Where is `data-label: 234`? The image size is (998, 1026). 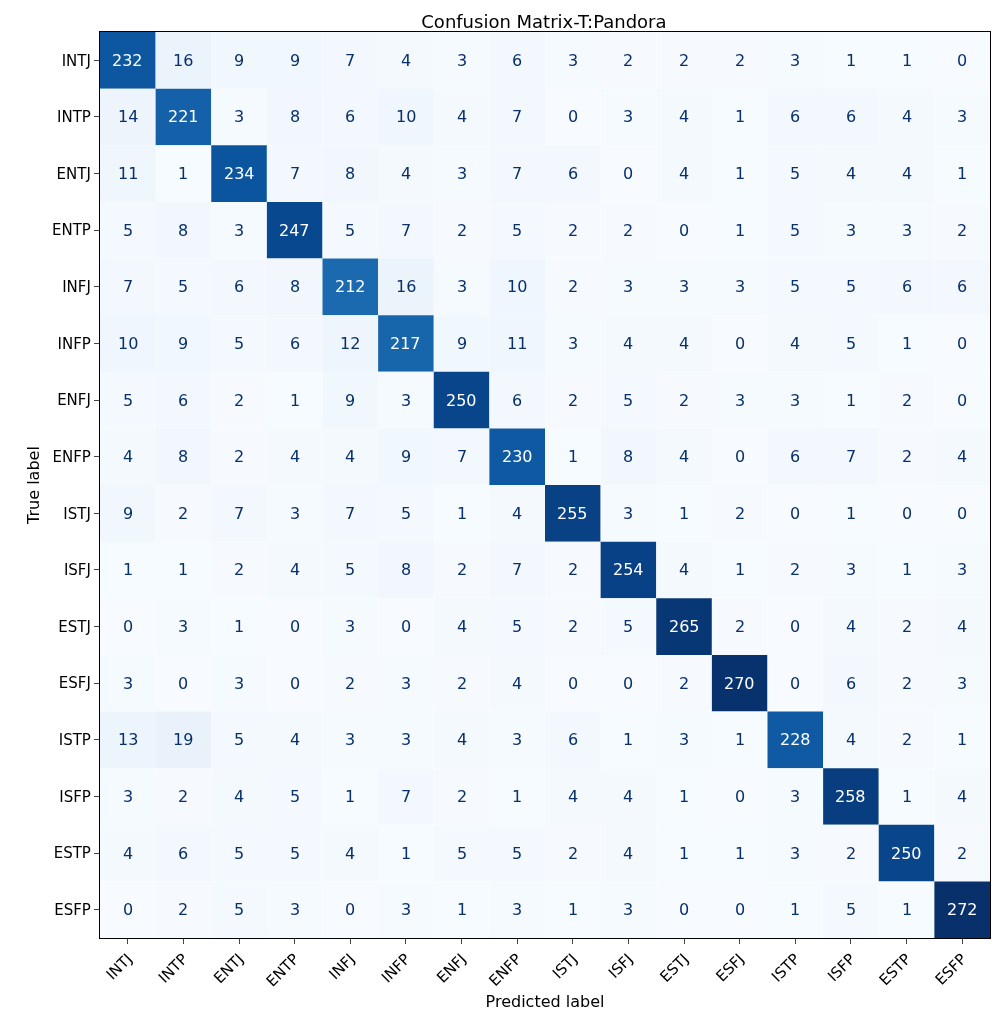 data-label: 234 is located at coordinates (239, 173).